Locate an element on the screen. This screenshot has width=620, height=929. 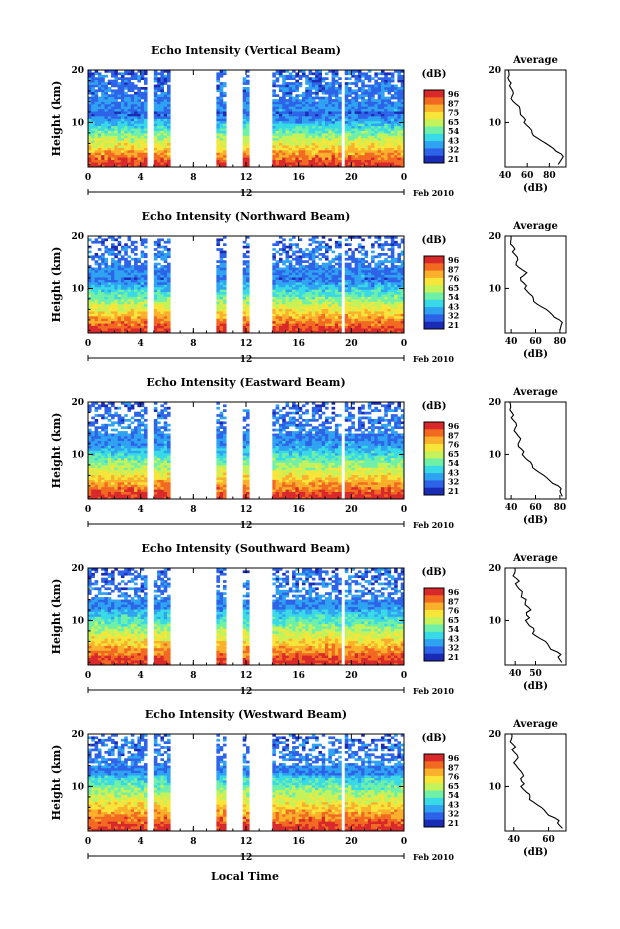
average-x-tick-label: 40 is located at coordinates (505, 176).